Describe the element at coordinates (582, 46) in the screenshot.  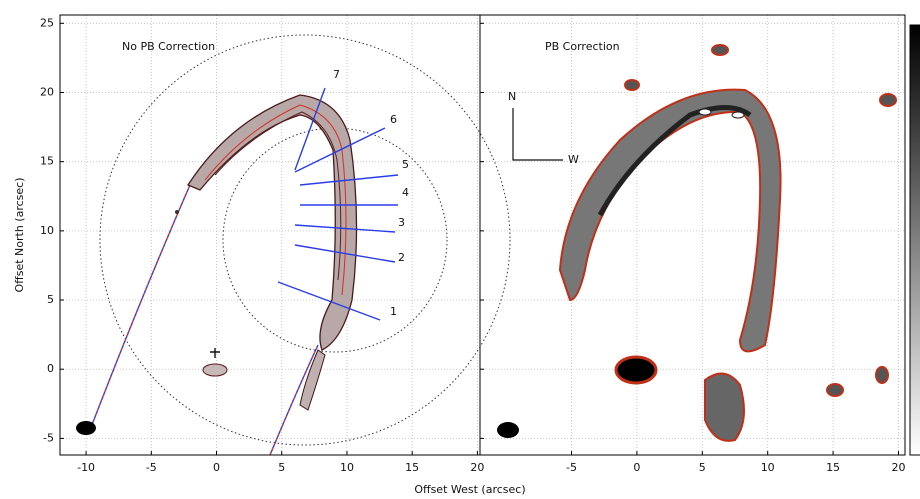
I see `panel-title: PB Correction` at that location.